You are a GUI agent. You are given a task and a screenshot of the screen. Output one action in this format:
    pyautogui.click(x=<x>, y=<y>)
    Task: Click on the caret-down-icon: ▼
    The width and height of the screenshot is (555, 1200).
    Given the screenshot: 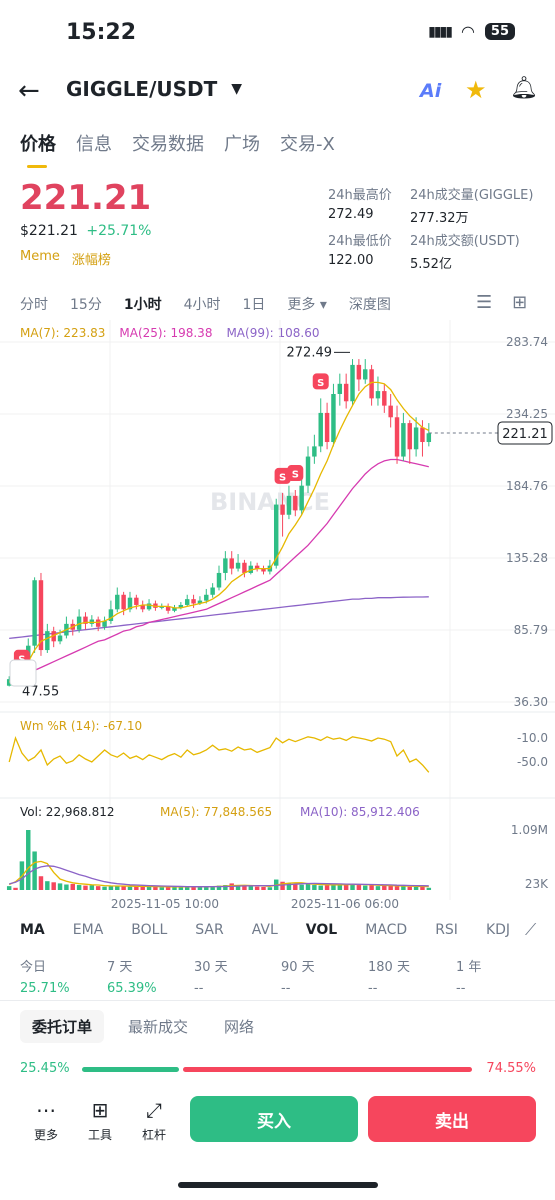 What is the action you would take?
    pyautogui.click(x=237, y=89)
    